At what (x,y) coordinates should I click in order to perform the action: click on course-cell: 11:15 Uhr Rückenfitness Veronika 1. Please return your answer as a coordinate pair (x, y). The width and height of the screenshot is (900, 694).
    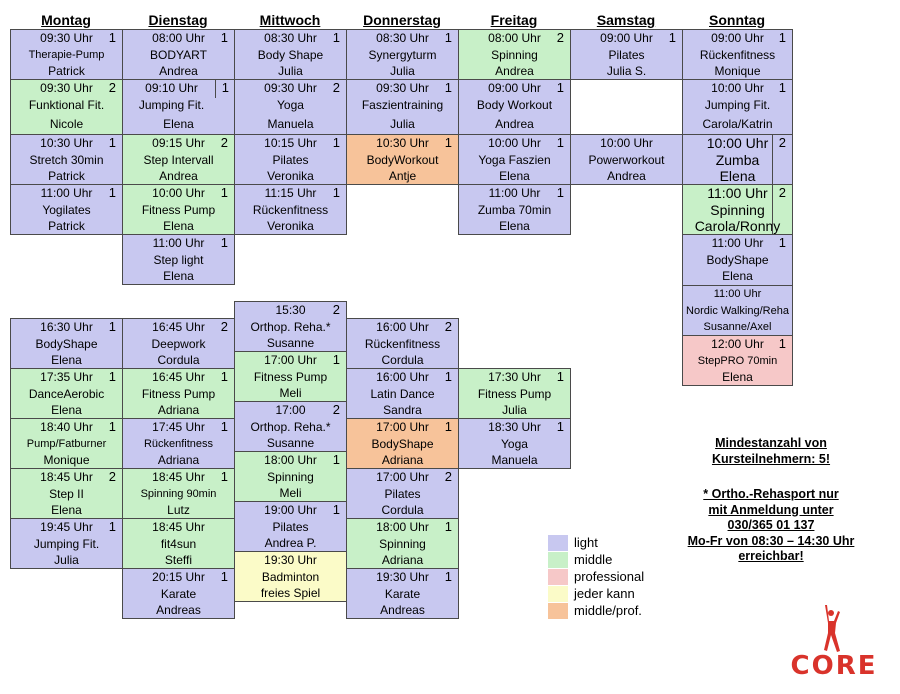
    Looking at the image, I should click on (290, 209).